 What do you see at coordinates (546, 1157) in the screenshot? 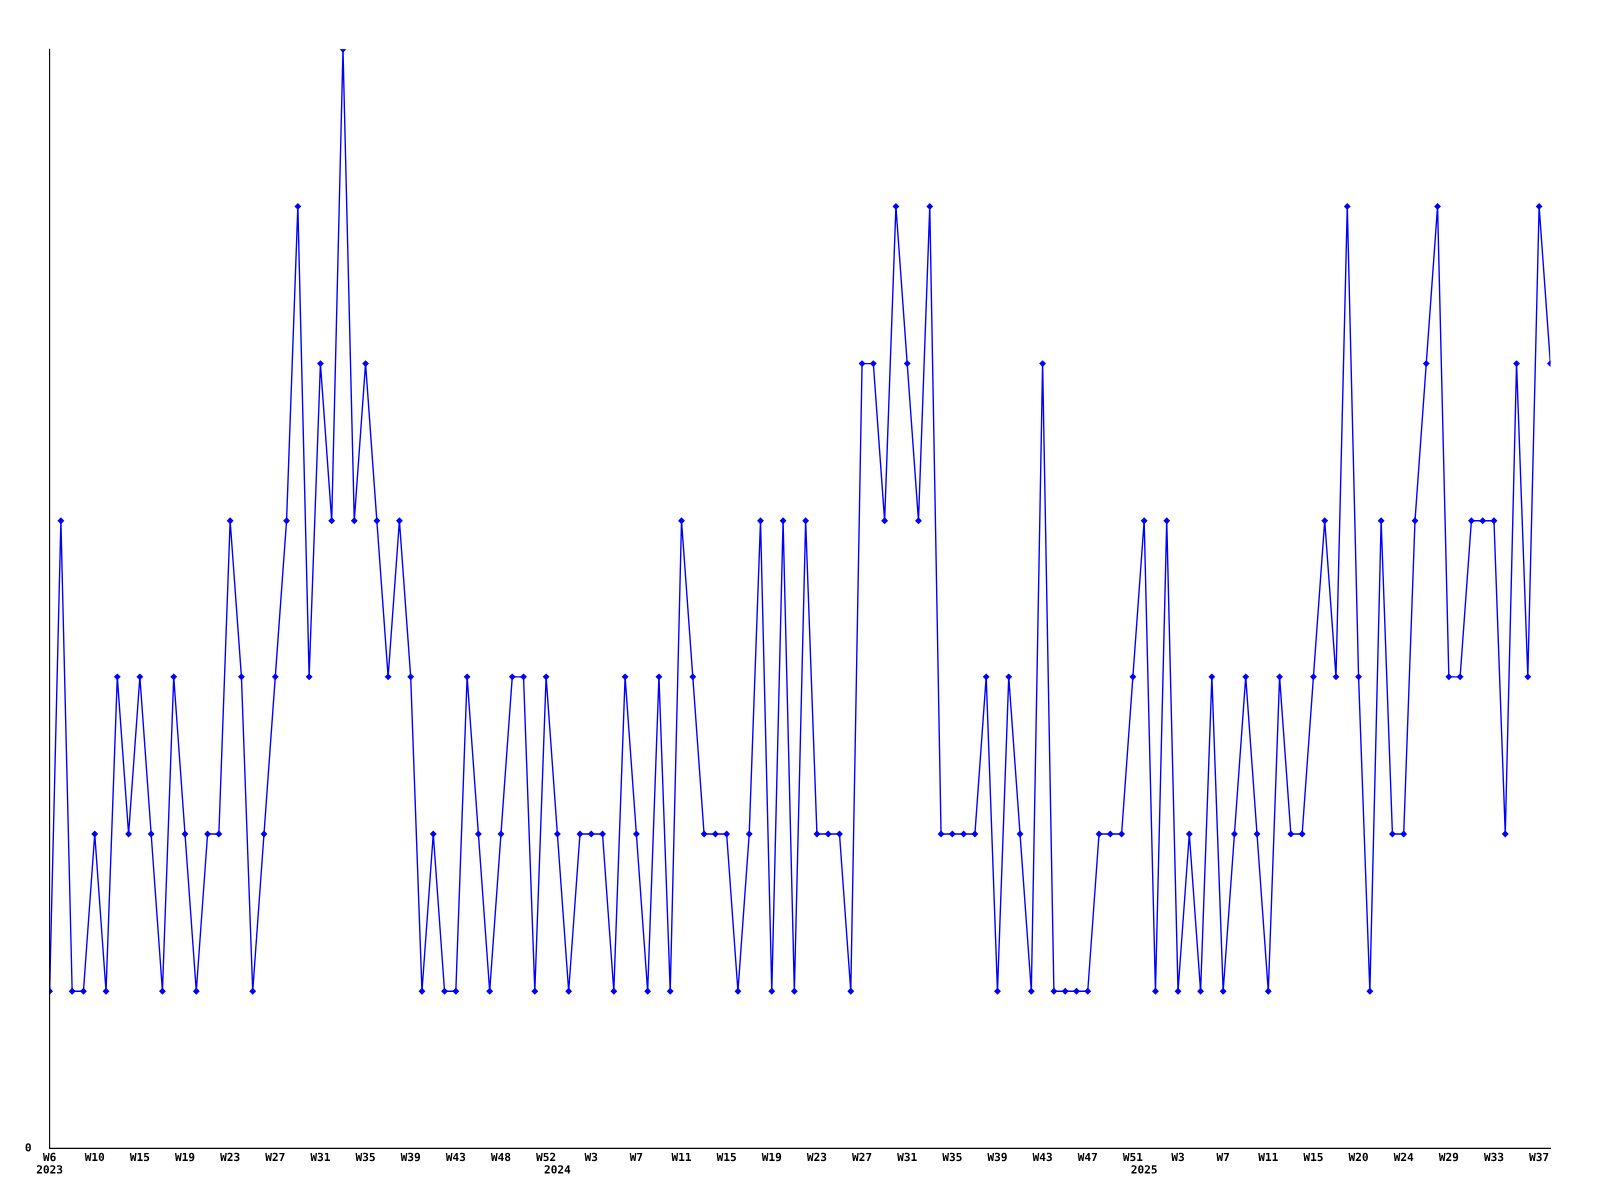
I see `x-tick-label: W52` at bounding box center [546, 1157].